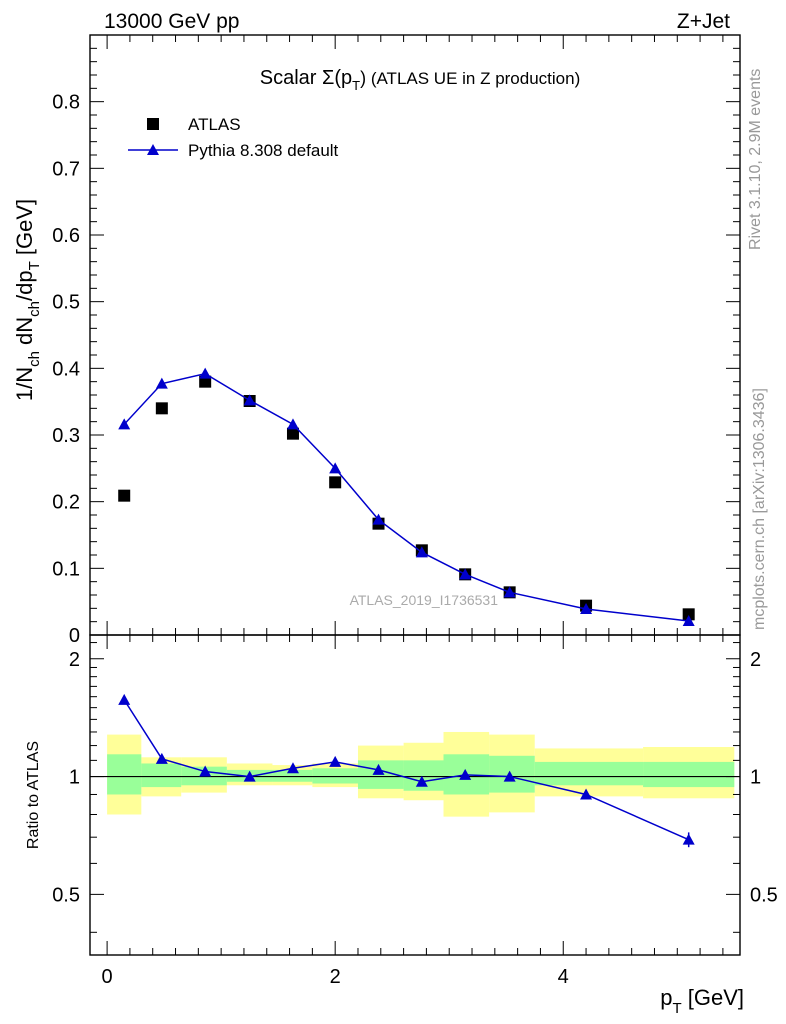  I want to click on title-prefix: Scalar, so click(291, 78).